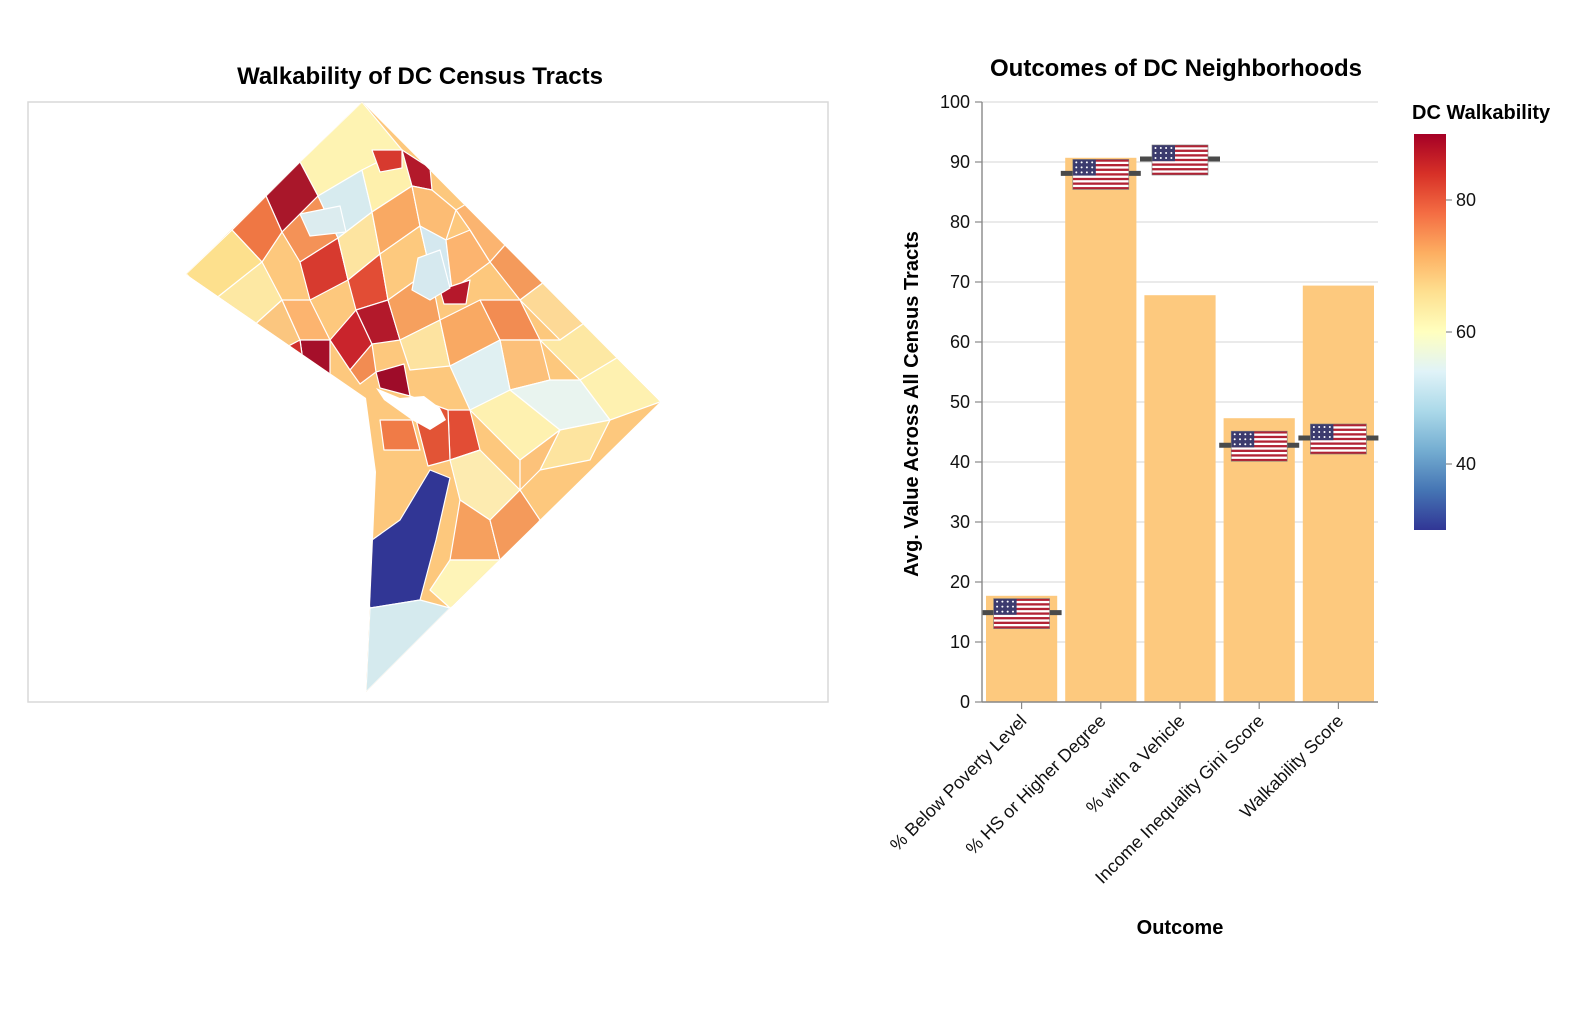 This screenshot has width=1596, height=1014. What do you see at coordinates (958, 783) in the screenshot?
I see `x-tick-label: % Below Poverty Level` at bounding box center [958, 783].